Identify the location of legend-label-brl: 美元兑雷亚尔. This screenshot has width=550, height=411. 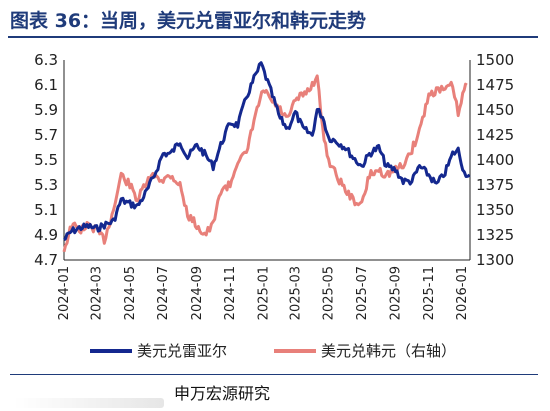
(182, 351).